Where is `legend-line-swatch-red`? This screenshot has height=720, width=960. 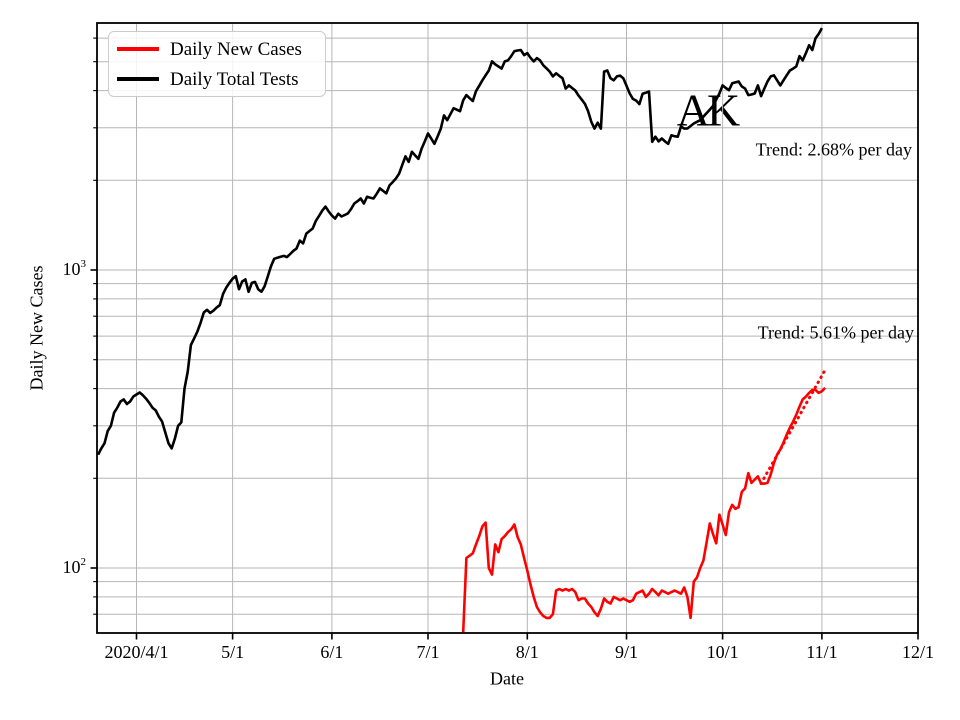 legend-line-swatch-red is located at coordinates (138, 49).